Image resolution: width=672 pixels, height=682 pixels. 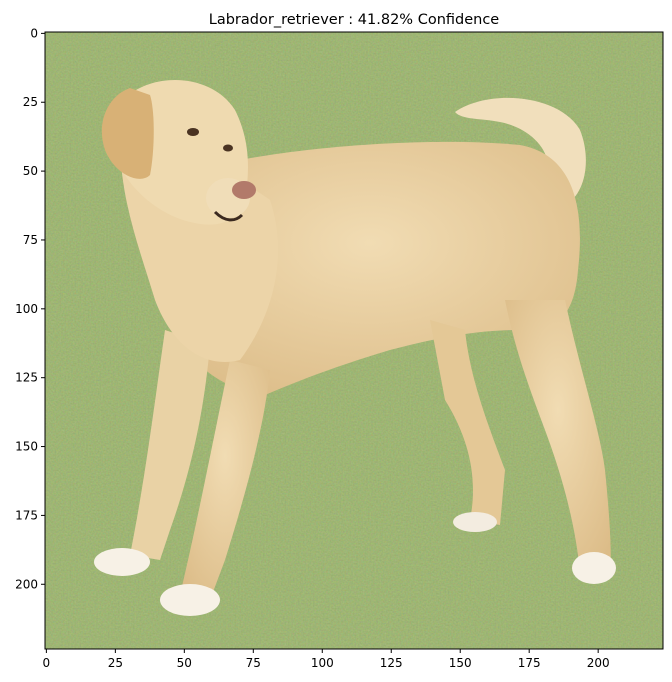 I want to click on x-tick-label: 100, so click(x=322, y=663).